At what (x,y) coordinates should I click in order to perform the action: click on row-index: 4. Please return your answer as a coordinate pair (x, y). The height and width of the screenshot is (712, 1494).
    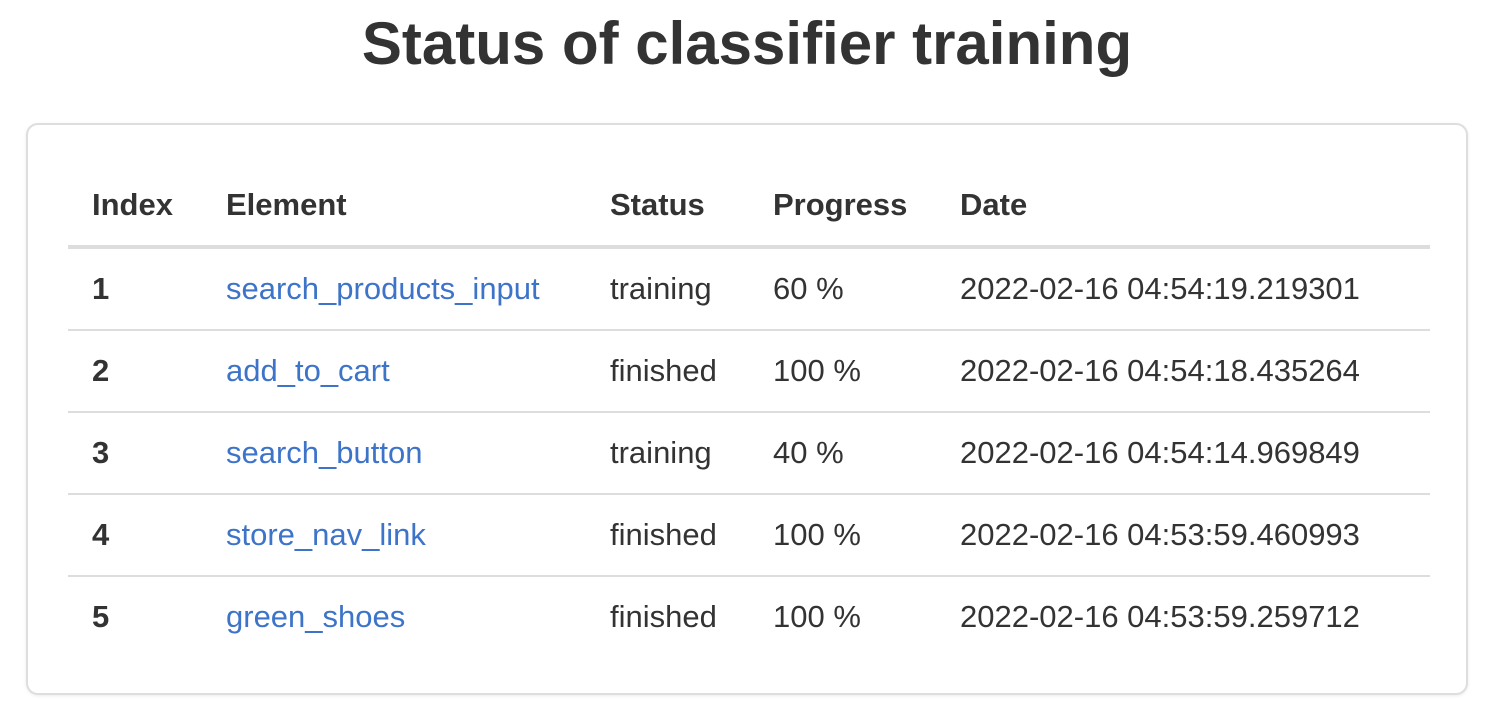
    Looking at the image, I should click on (135, 535).